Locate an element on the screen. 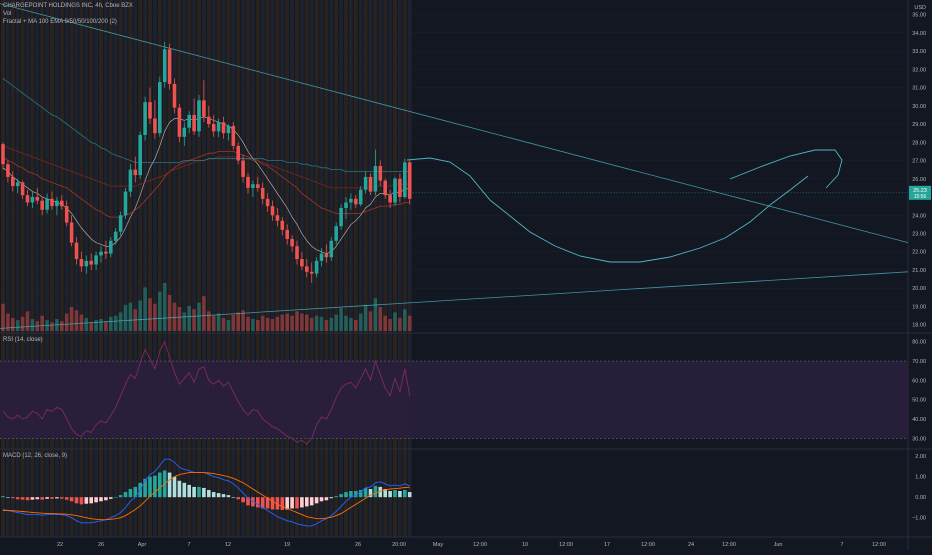  price-tick-label: 28.00 is located at coordinates (919, 143).